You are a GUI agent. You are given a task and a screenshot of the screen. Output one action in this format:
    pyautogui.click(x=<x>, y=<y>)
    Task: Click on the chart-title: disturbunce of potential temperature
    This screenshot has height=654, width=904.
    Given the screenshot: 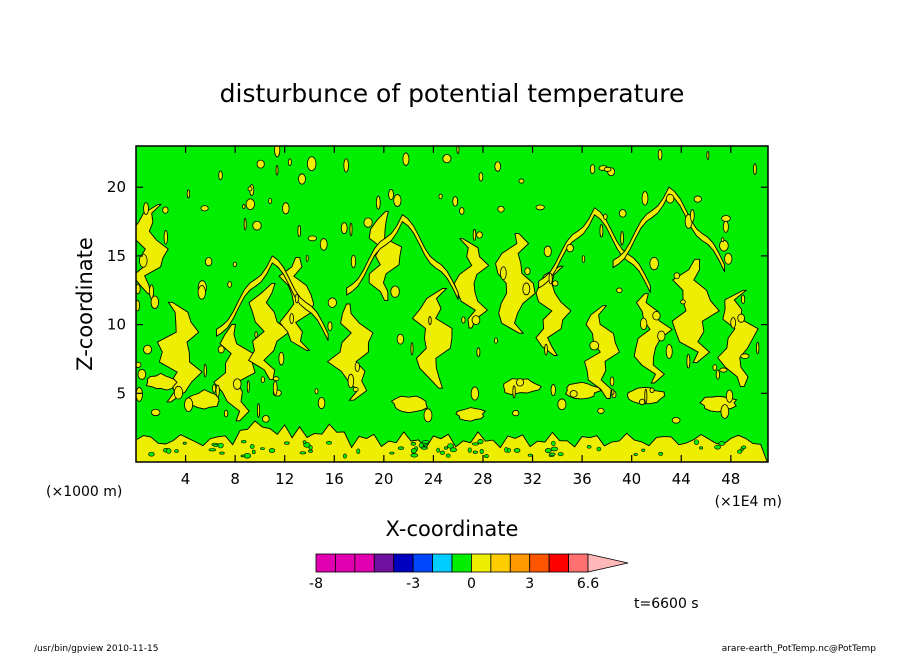 What is the action you would take?
    pyautogui.click(x=452, y=93)
    